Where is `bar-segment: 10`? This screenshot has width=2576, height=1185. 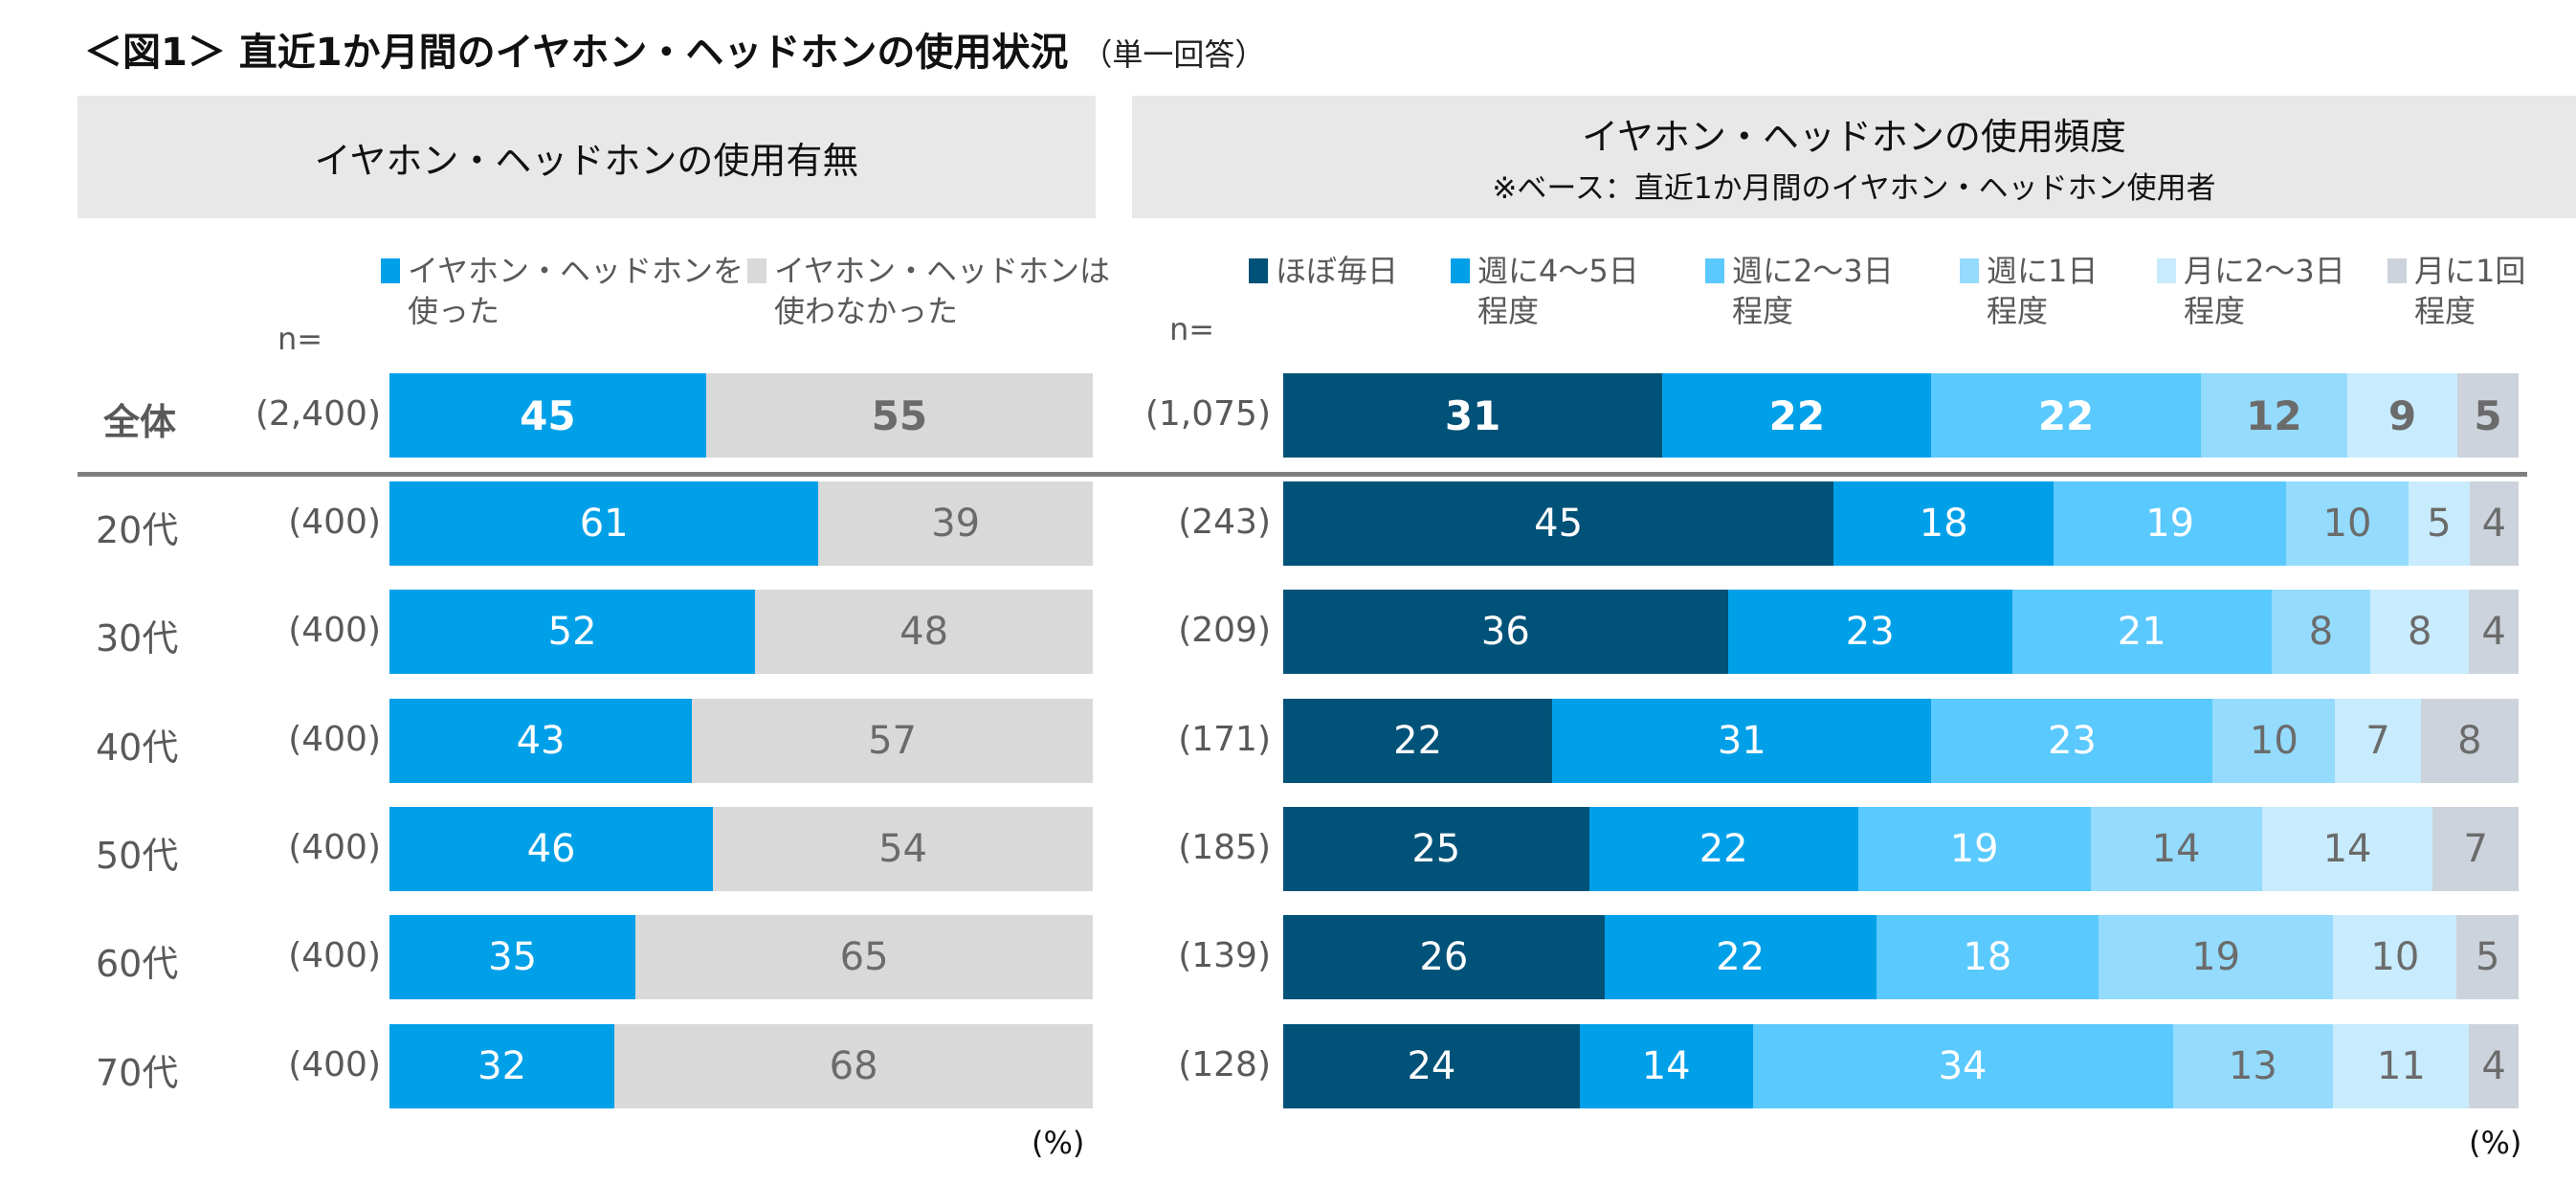
bar-segment: 10 is located at coordinates (2395, 957).